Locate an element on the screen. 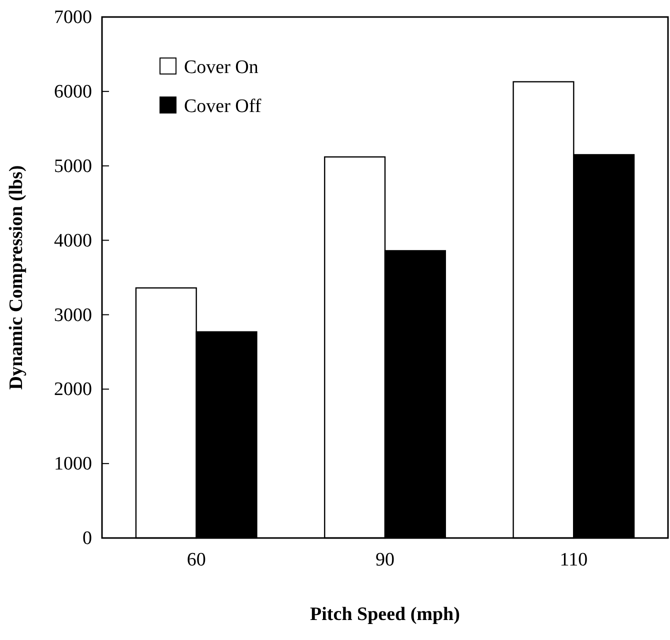 This screenshot has height=640, width=670. y-tick-label: 7000 is located at coordinates (73, 17).